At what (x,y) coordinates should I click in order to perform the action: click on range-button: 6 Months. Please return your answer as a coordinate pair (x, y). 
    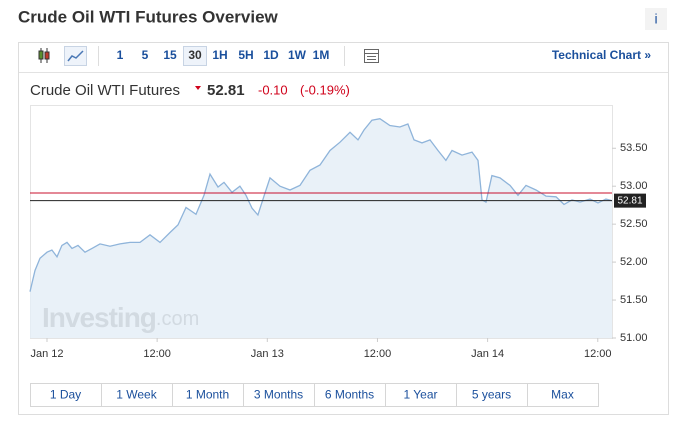
    Looking at the image, I should click on (350, 395).